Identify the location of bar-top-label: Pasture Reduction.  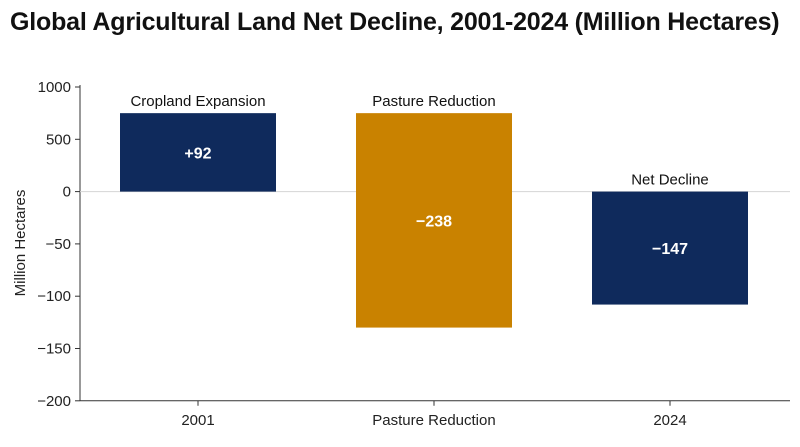
(433, 101).